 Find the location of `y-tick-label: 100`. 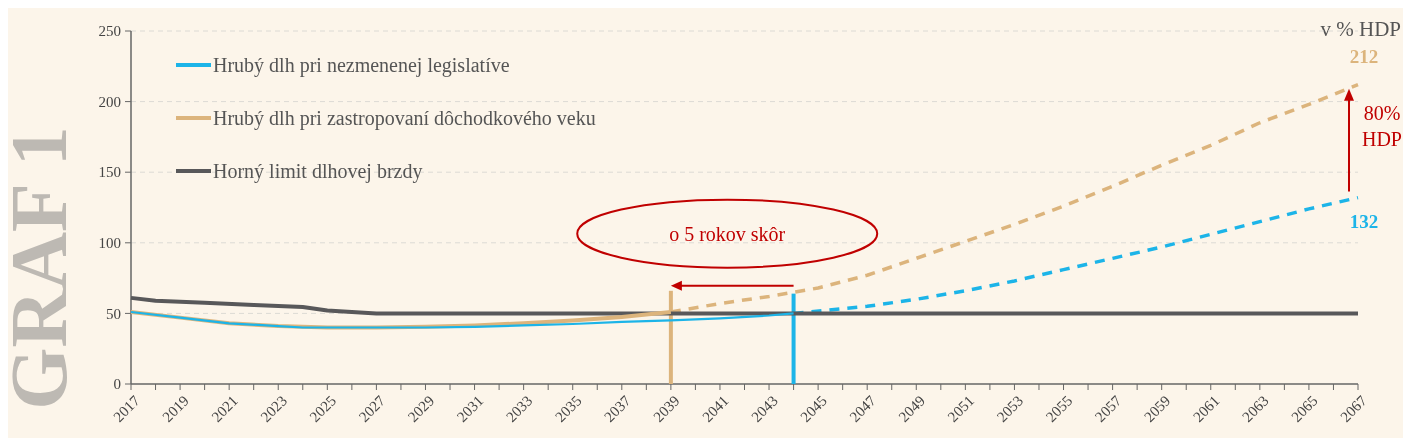

y-tick-label: 100 is located at coordinates (109, 243).